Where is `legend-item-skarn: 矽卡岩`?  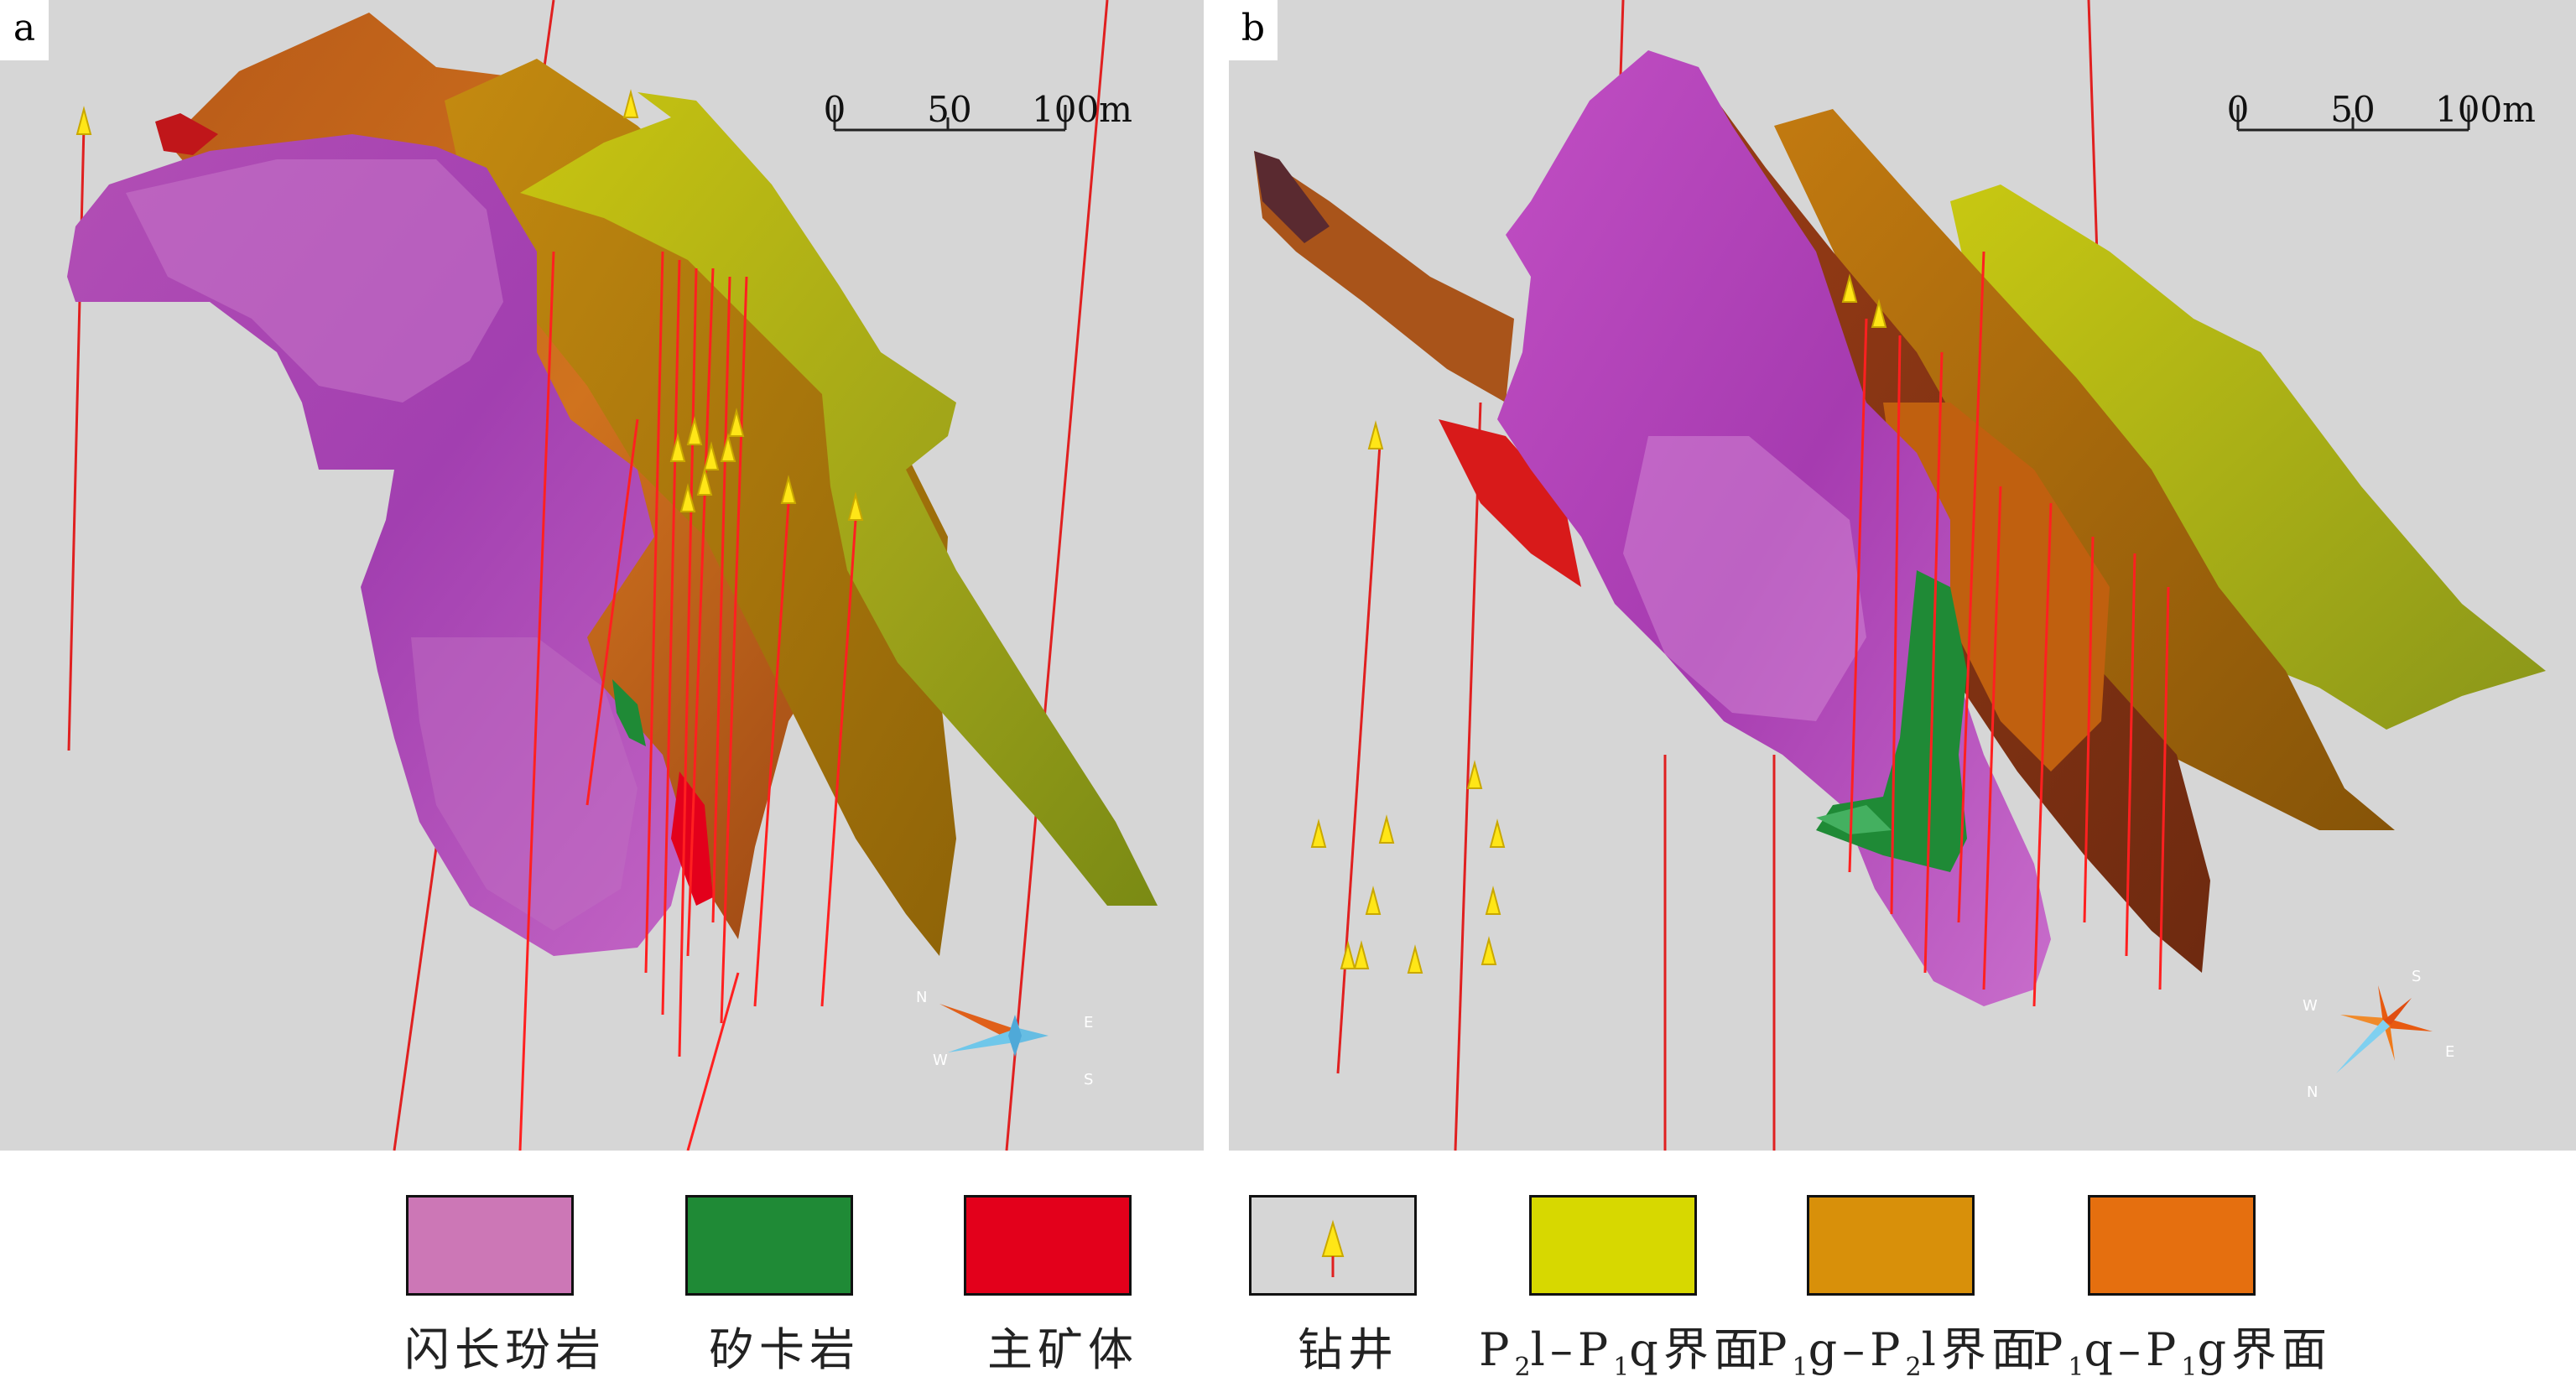
legend-item-skarn: 矽卡岩 is located at coordinates (784, 1285).